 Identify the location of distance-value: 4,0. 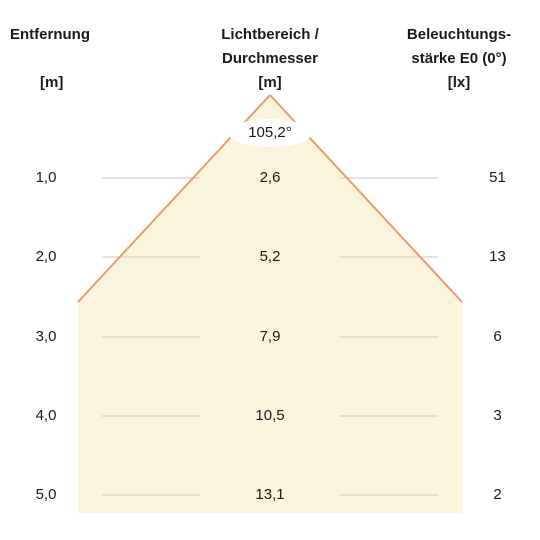
(46, 415).